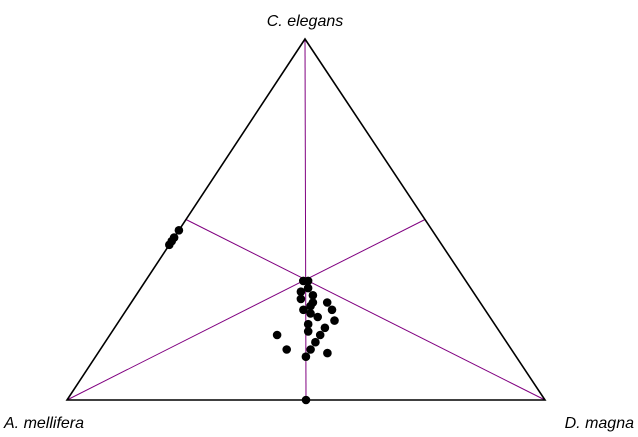  Describe the element at coordinates (252, 315) in the screenshot. I see `data-points` at that location.